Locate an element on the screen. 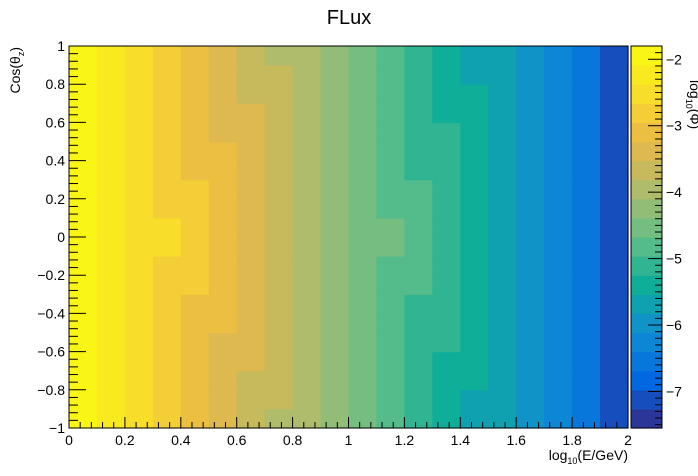 The width and height of the screenshot is (698, 476). y-tick-label: 0 is located at coordinates (61, 237).